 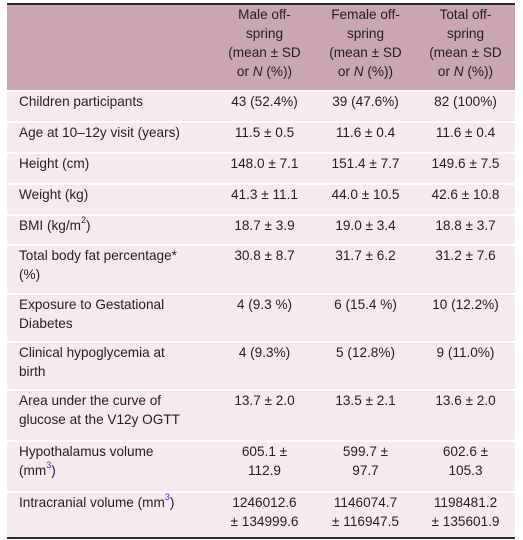 I want to click on total-value: 9 (11.0%), so click(x=465, y=365).